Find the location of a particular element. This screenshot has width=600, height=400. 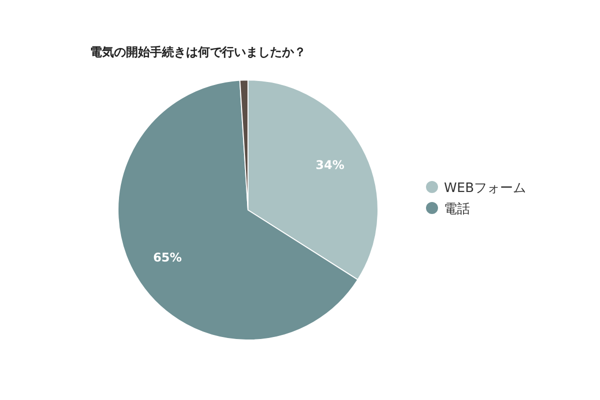

legend-label: 電話 is located at coordinates (457, 209).